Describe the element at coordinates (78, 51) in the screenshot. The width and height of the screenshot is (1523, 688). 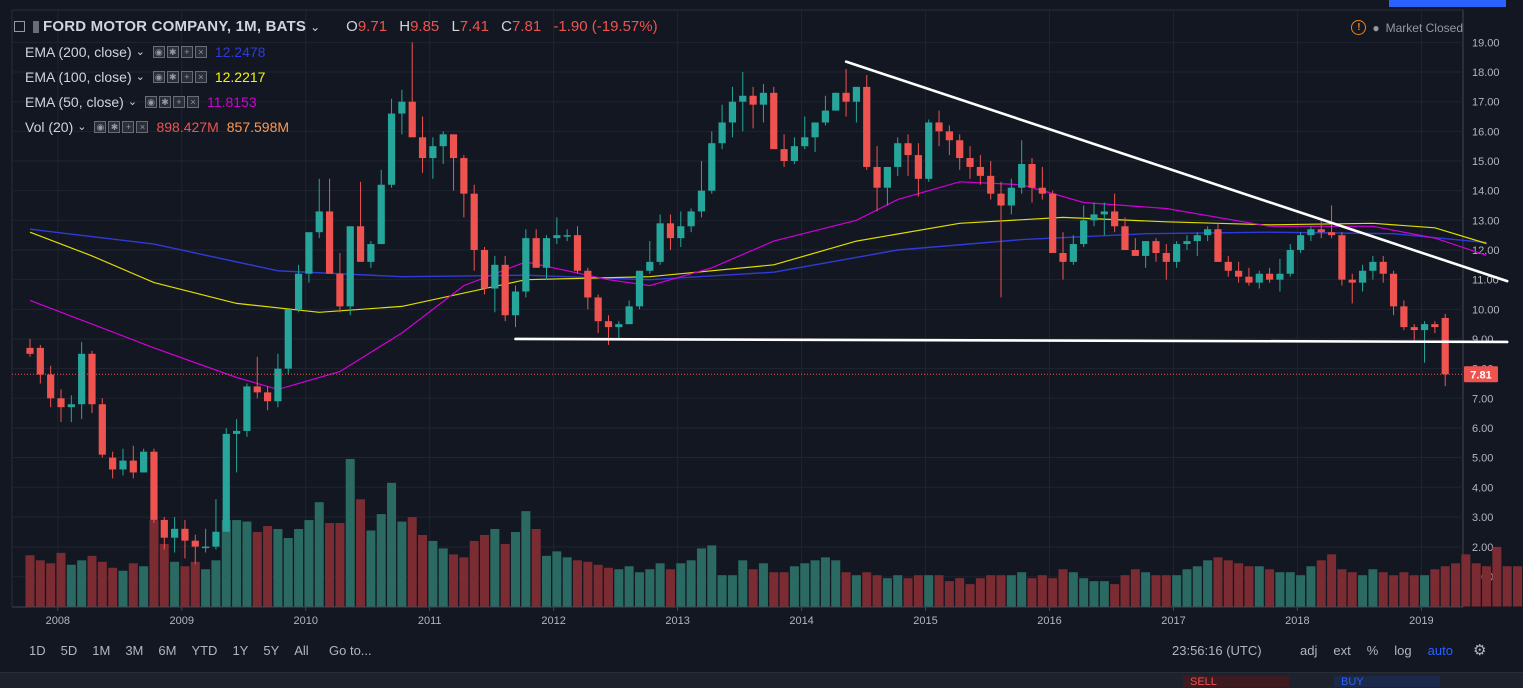
I see `indicator-label: EMA (200, close)` at that location.